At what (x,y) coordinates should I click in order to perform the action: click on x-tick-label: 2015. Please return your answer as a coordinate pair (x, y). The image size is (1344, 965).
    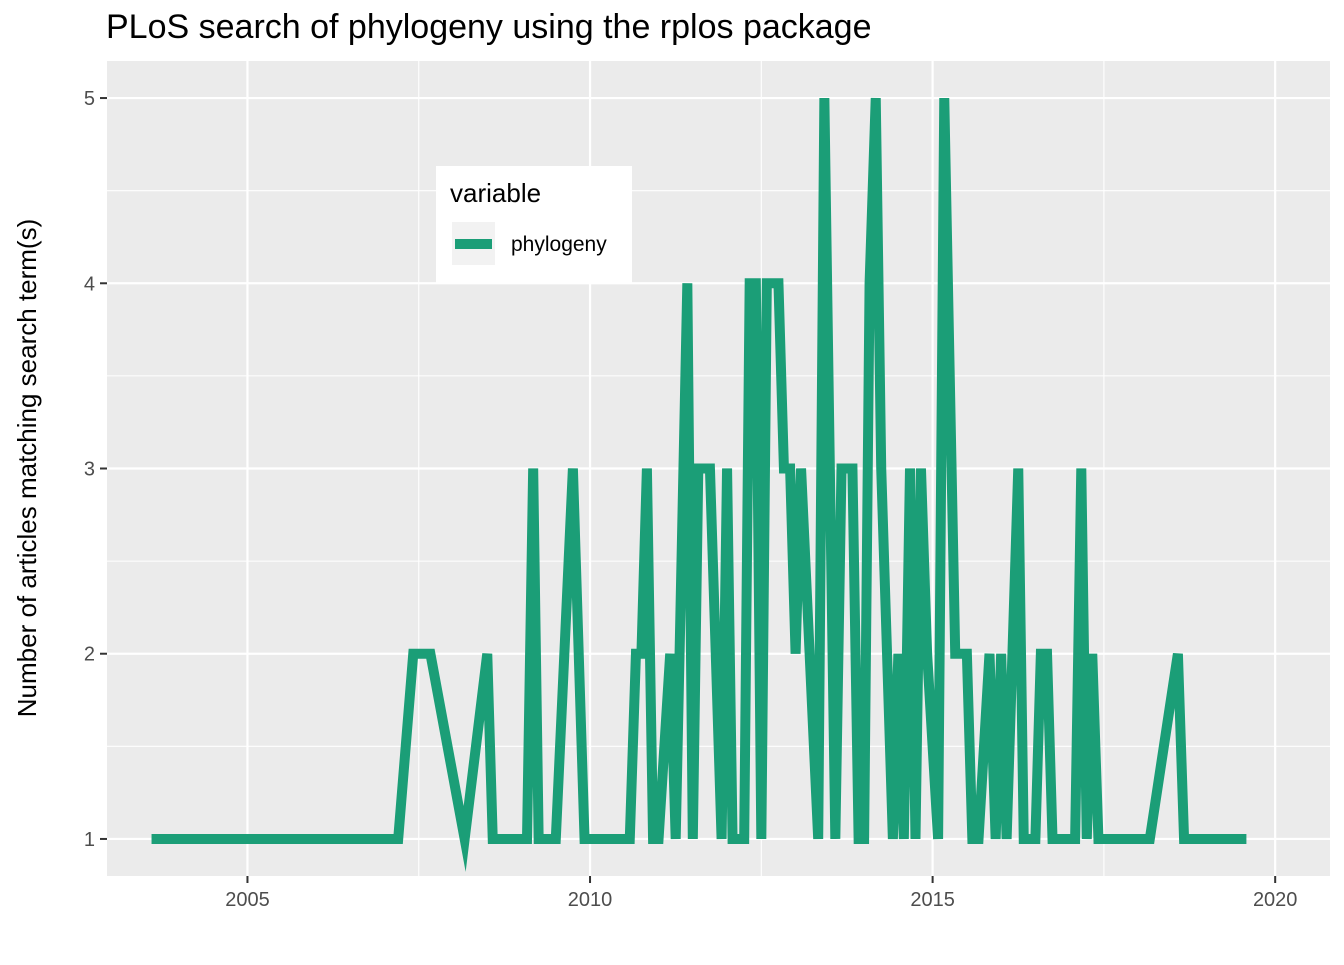
    Looking at the image, I should click on (932, 900).